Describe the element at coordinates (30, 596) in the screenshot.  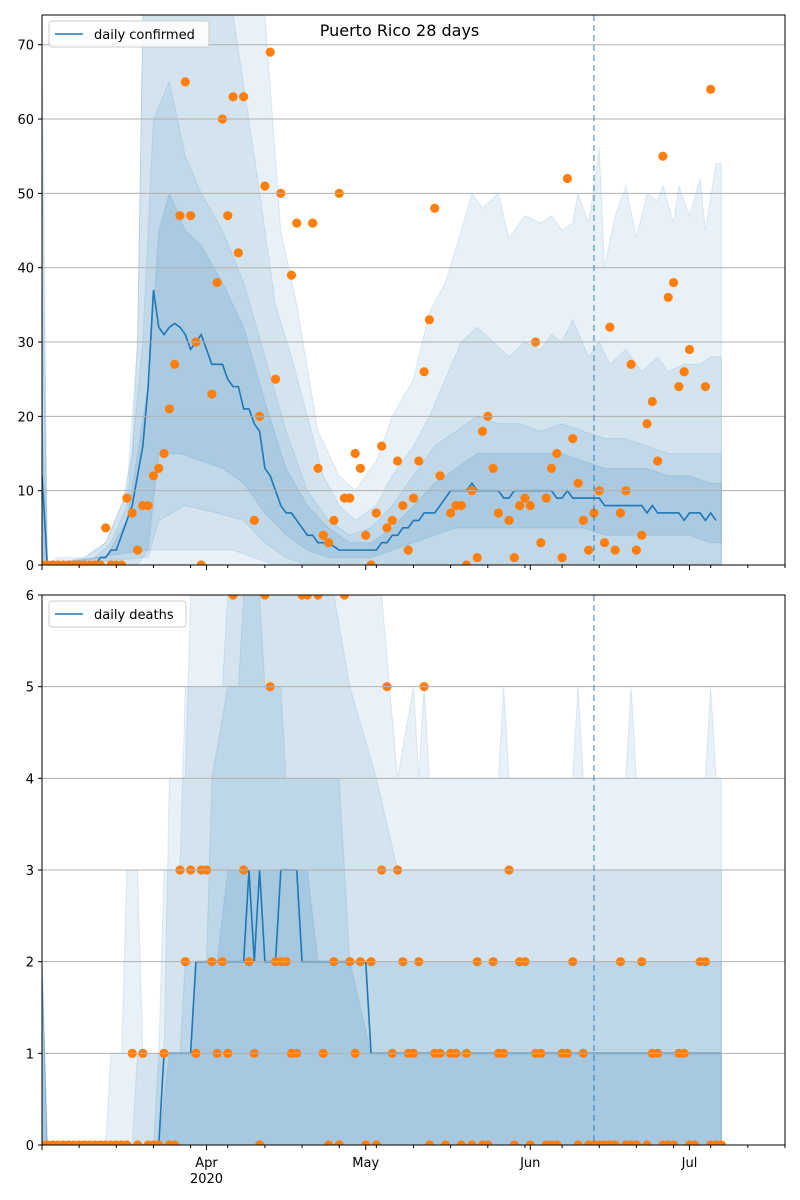
I see `y-tick-label-6: 6` at that location.